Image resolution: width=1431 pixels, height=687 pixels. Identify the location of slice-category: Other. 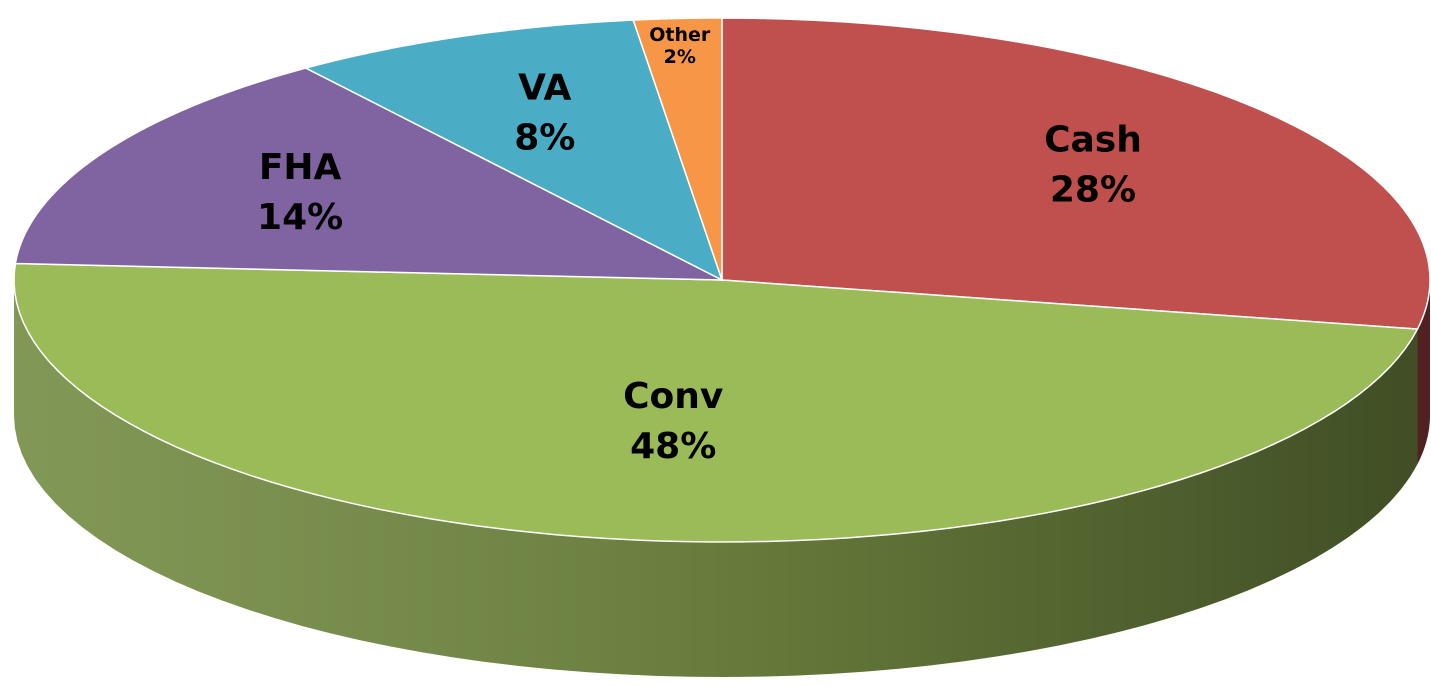
(680, 35).